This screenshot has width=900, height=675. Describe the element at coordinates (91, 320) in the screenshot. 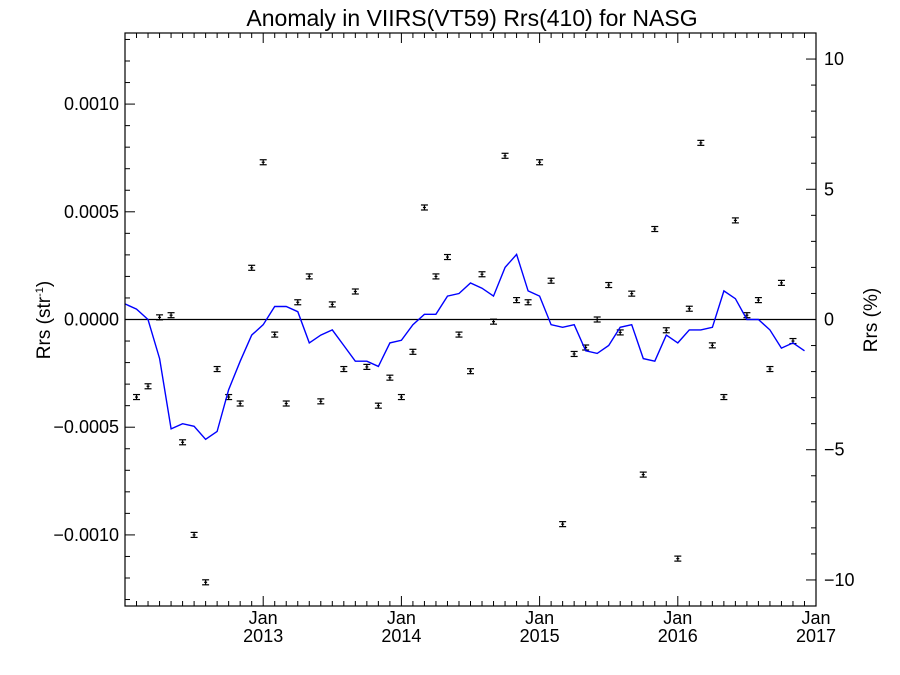

I see `left-tick-label: 0.0000` at that location.